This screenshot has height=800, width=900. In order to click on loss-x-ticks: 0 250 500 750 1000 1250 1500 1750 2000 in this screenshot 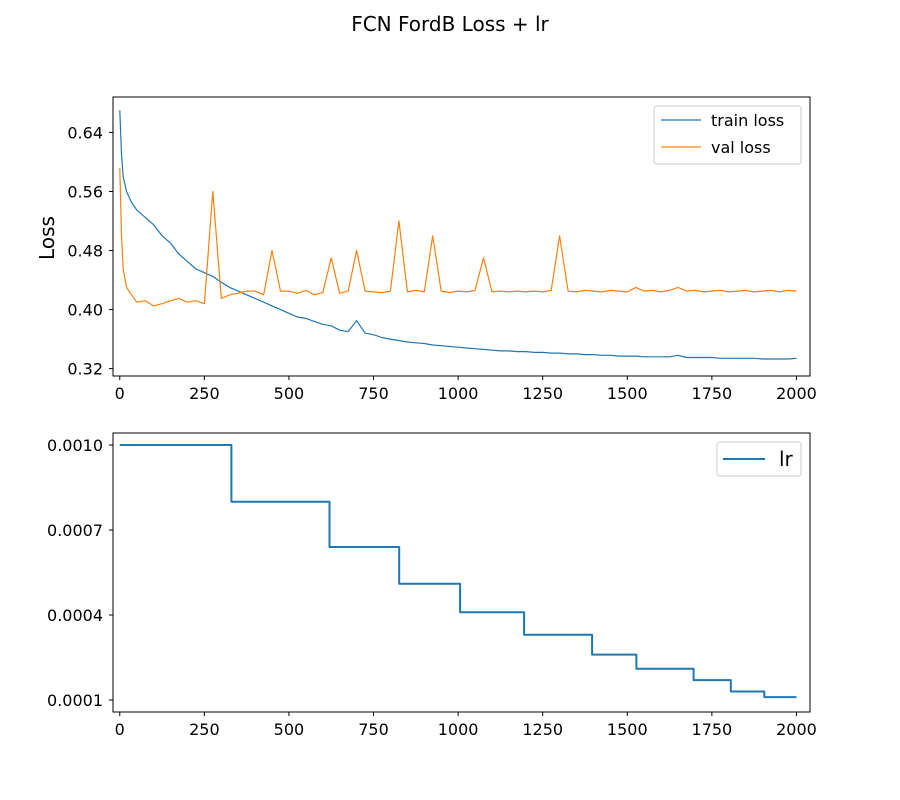, I will do `click(466, 389)`.